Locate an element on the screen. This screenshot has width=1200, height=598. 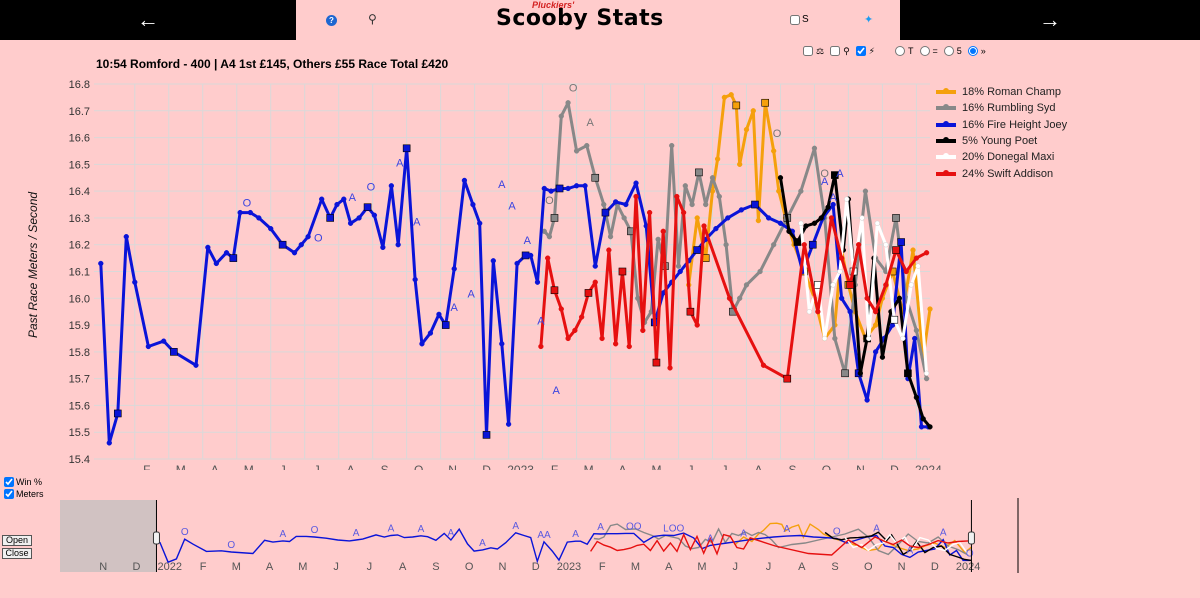
overview-handle is located at coordinates (156, 538).